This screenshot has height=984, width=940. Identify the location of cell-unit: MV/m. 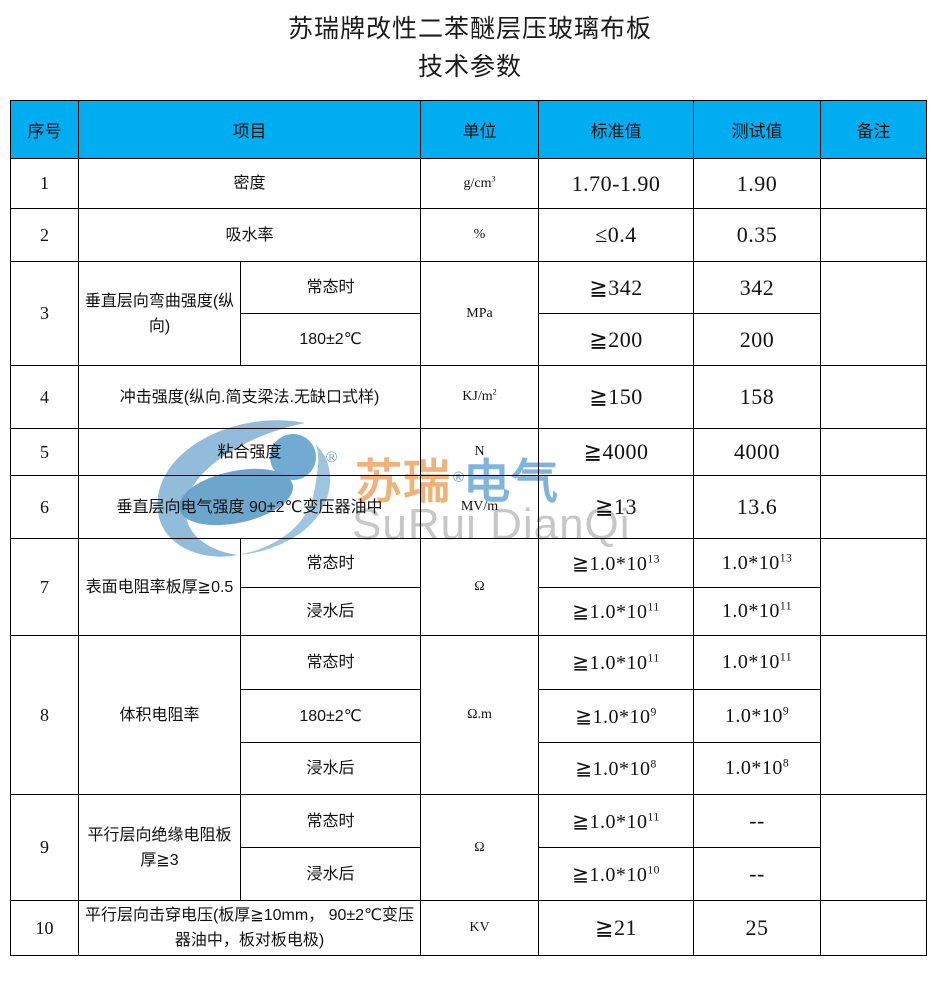
(479, 507).